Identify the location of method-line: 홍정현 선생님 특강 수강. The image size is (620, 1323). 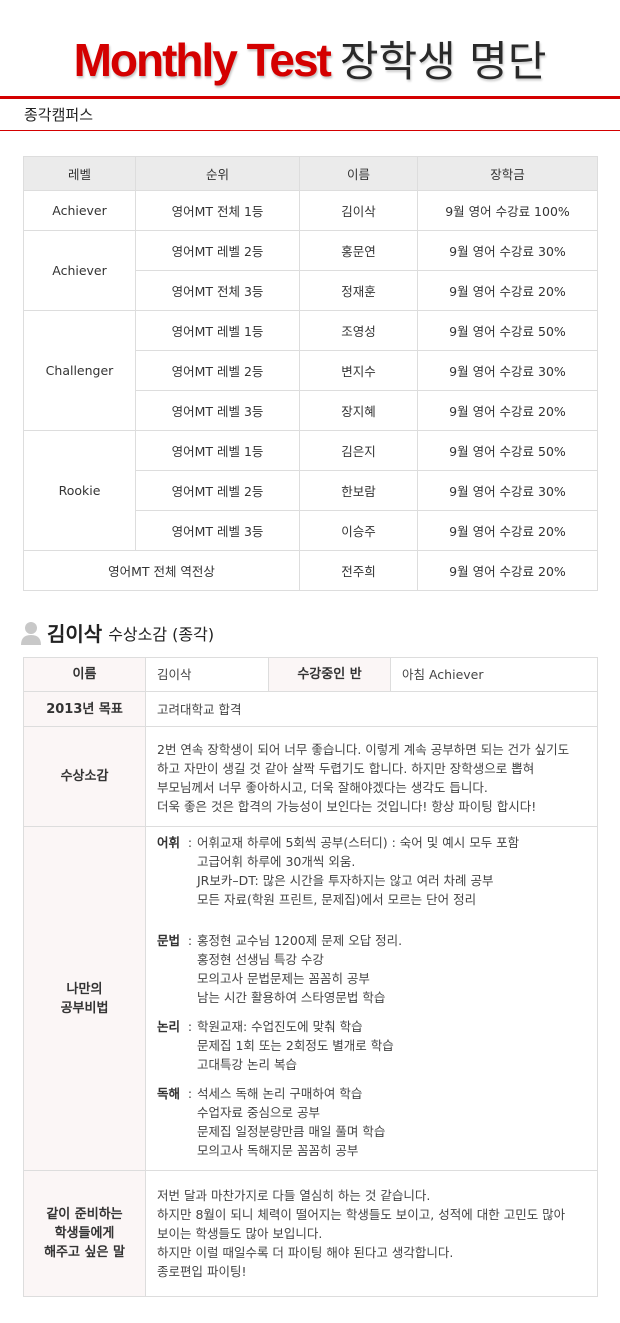
(260, 959).